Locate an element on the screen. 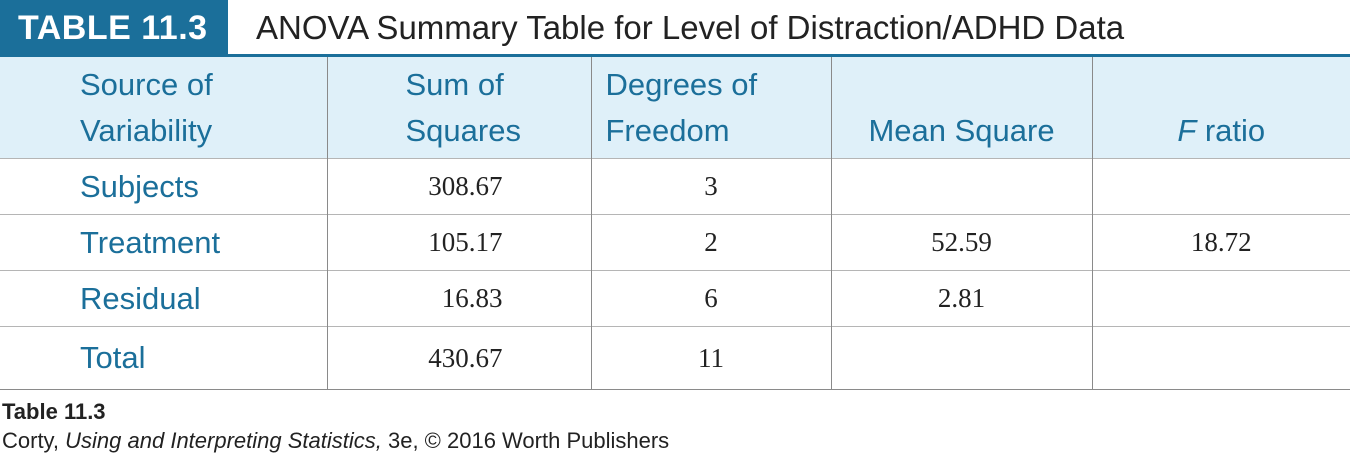  table-row: Subjects 308.67 3 is located at coordinates (675, 186).